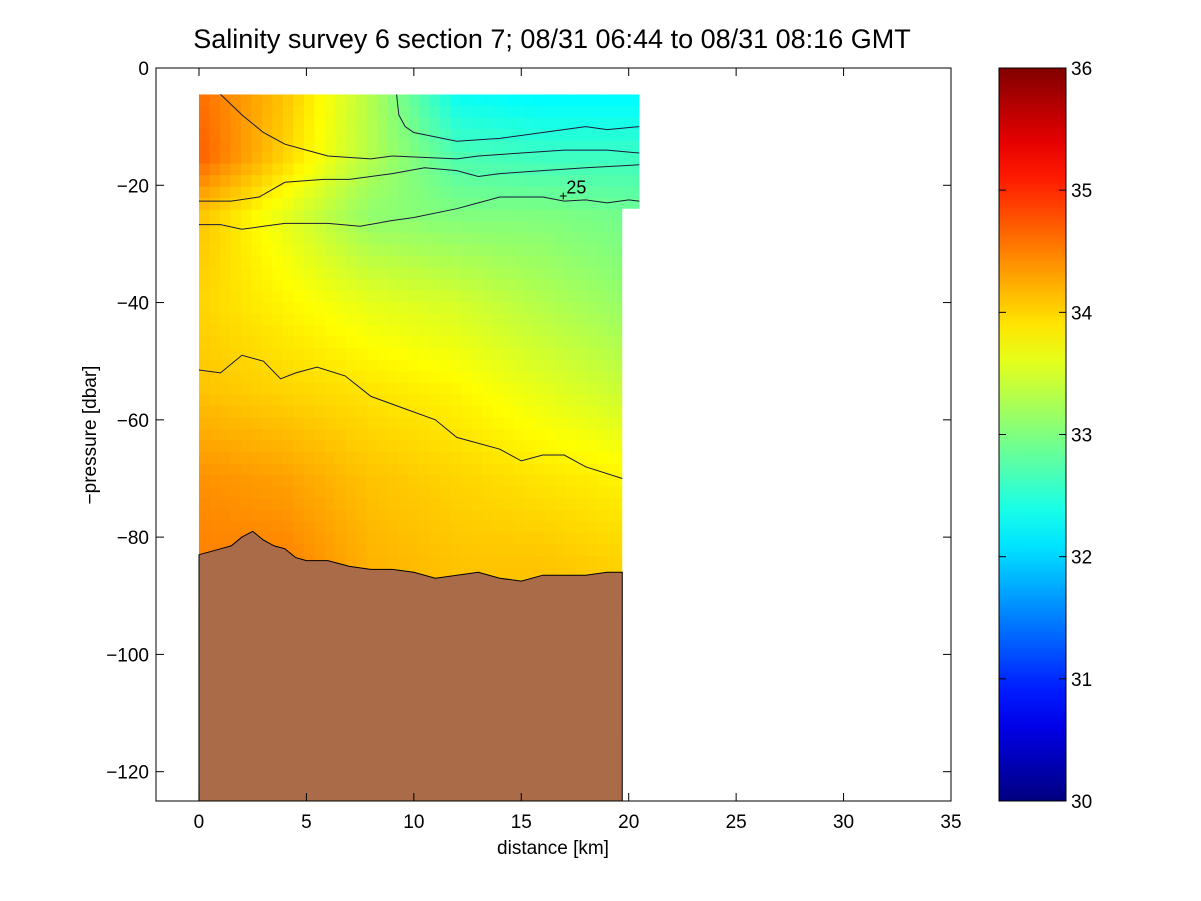  What do you see at coordinates (553, 848) in the screenshot?
I see `x-axis-label: distance [km]` at bounding box center [553, 848].